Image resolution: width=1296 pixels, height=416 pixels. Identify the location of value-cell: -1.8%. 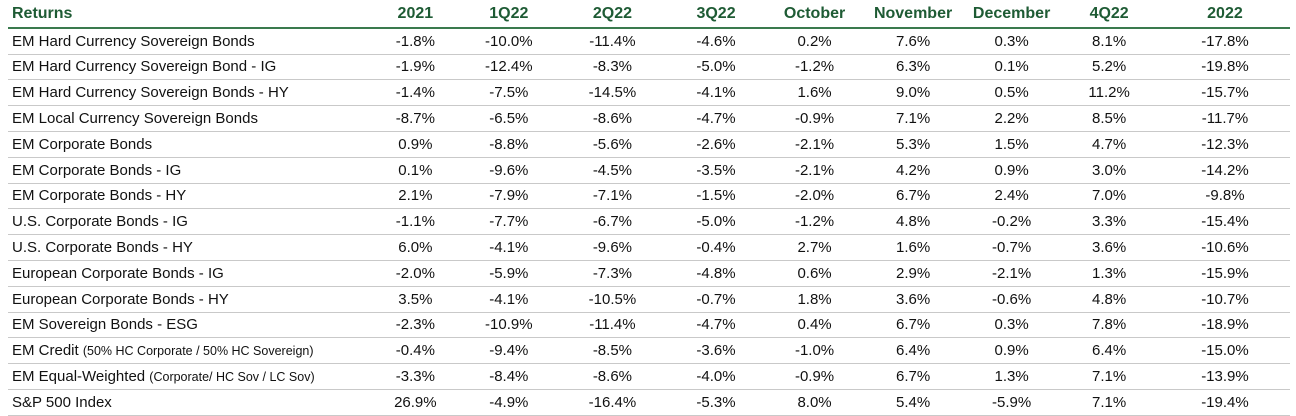
(415, 41).